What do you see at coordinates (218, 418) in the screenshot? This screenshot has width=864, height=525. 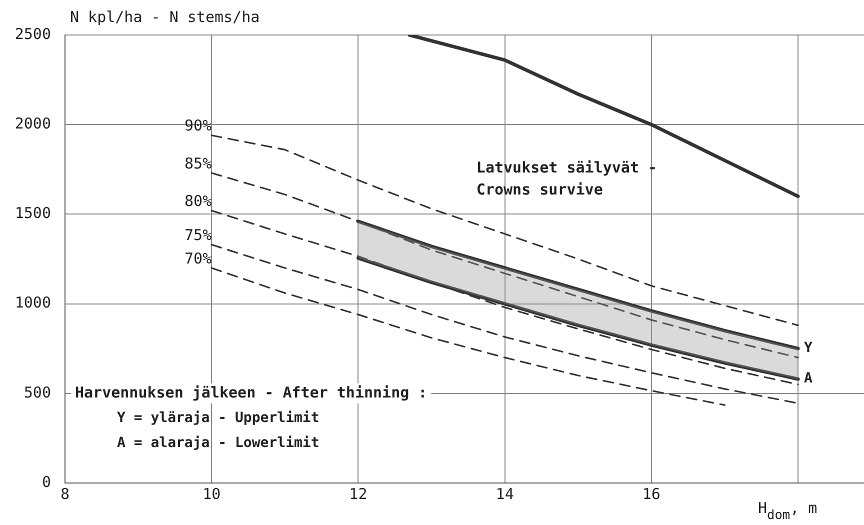 I see `annotation: Y = yläraja - Upperlimit` at bounding box center [218, 418].